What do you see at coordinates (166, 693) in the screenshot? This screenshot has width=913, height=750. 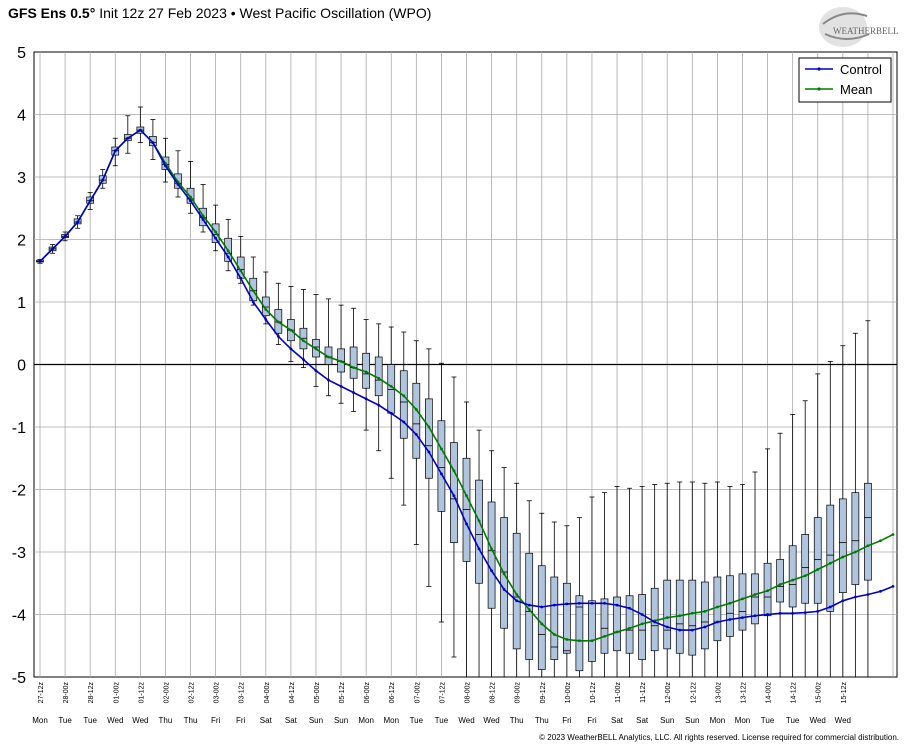 I see `x-tick-label: 02-00z` at bounding box center [166, 693].